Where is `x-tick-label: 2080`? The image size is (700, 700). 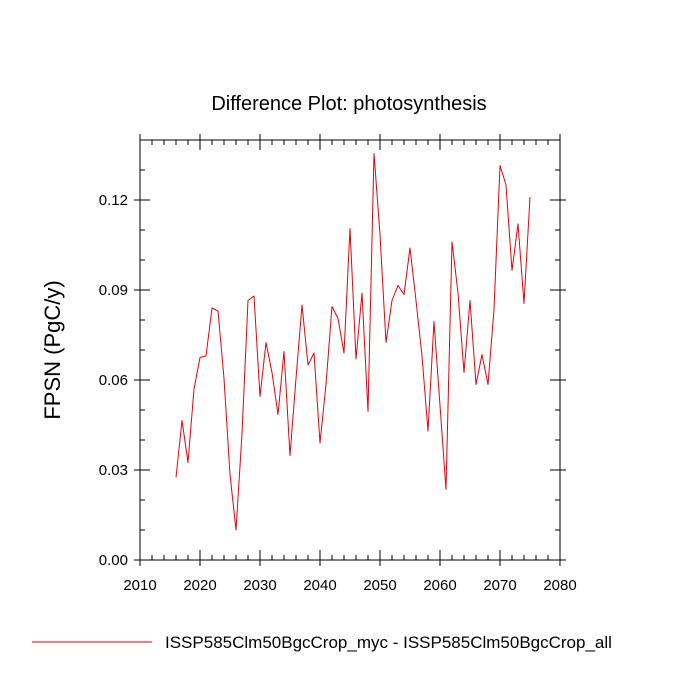
x-tick-label: 2080 is located at coordinates (559, 585).